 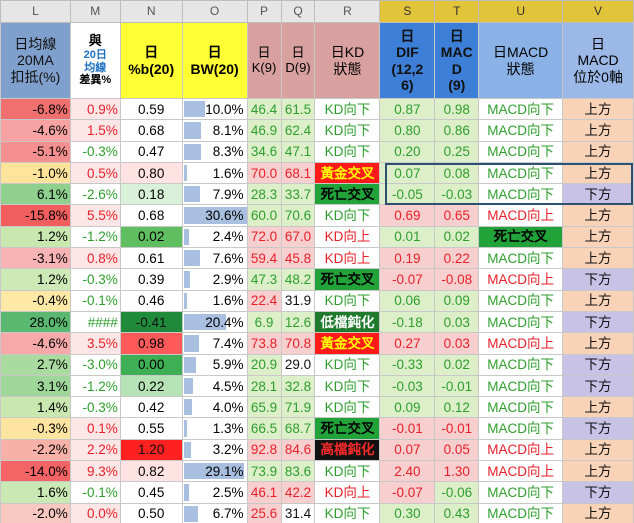 I want to click on col-letter-R: R, so click(x=347, y=11).